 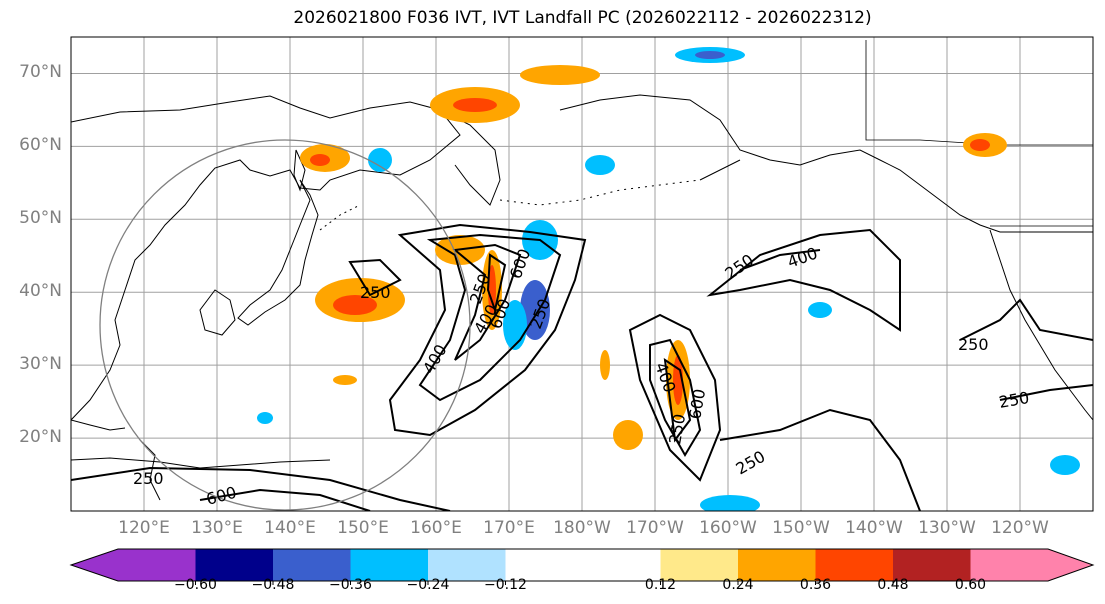 I want to click on longitude-label: 180°W, so click(x=582, y=528).